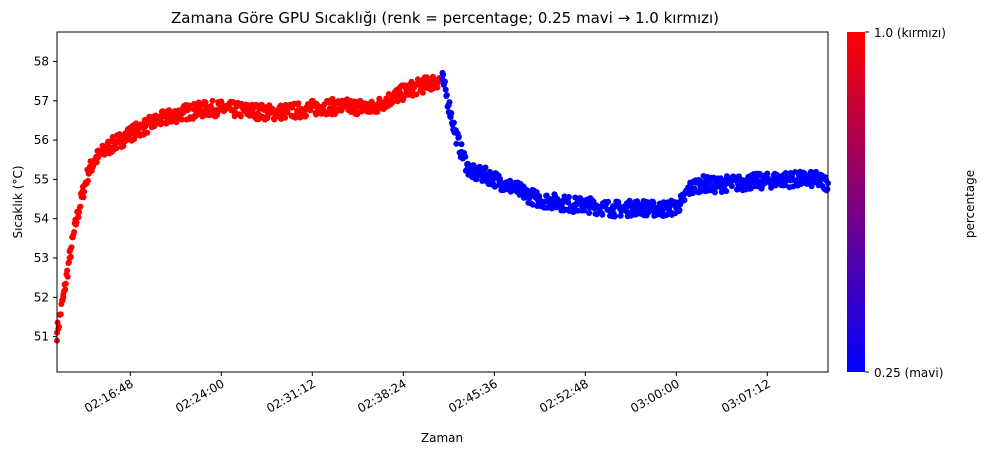 This screenshot has width=987, height=454. Describe the element at coordinates (912, 203) in the screenshot. I see `colorbar: 1.0 (kırmızı) 0.25 (mavi) percentage` at that location.